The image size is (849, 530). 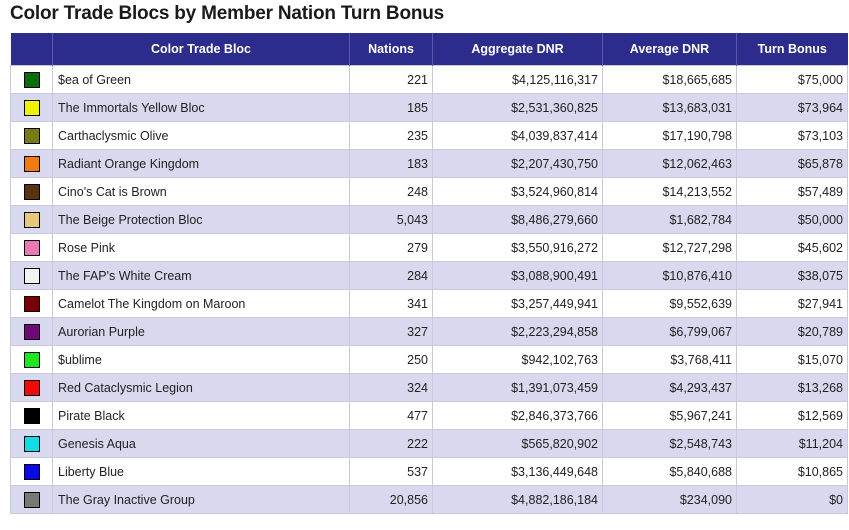 I want to click on aggregate-dnr: $2,846,373,766, so click(x=517, y=415).